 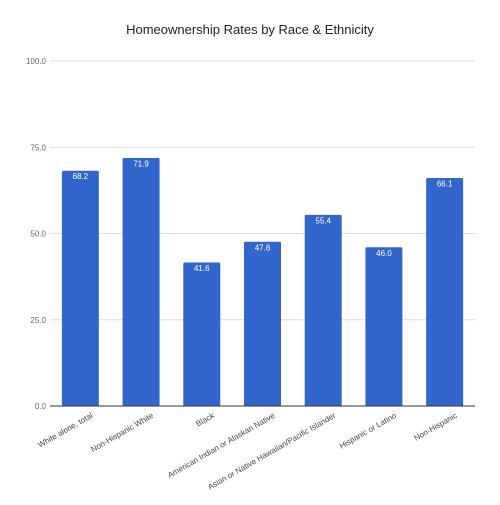 I want to click on data-label: 41.6, so click(x=202, y=268).